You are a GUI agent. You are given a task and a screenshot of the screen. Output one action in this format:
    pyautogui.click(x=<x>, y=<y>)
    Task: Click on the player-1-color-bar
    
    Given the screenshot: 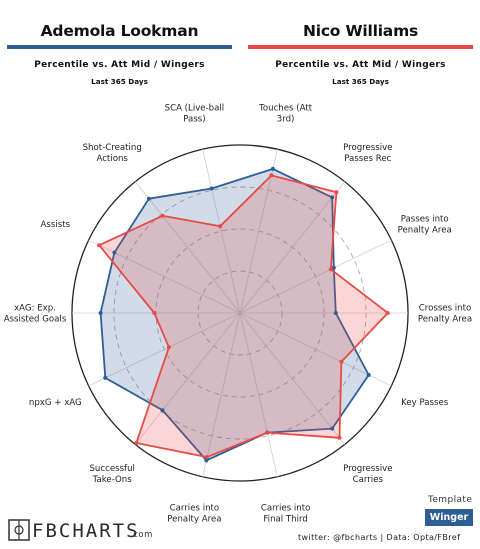 What is the action you would take?
    pyautogui.click(x=119, y=47)
    